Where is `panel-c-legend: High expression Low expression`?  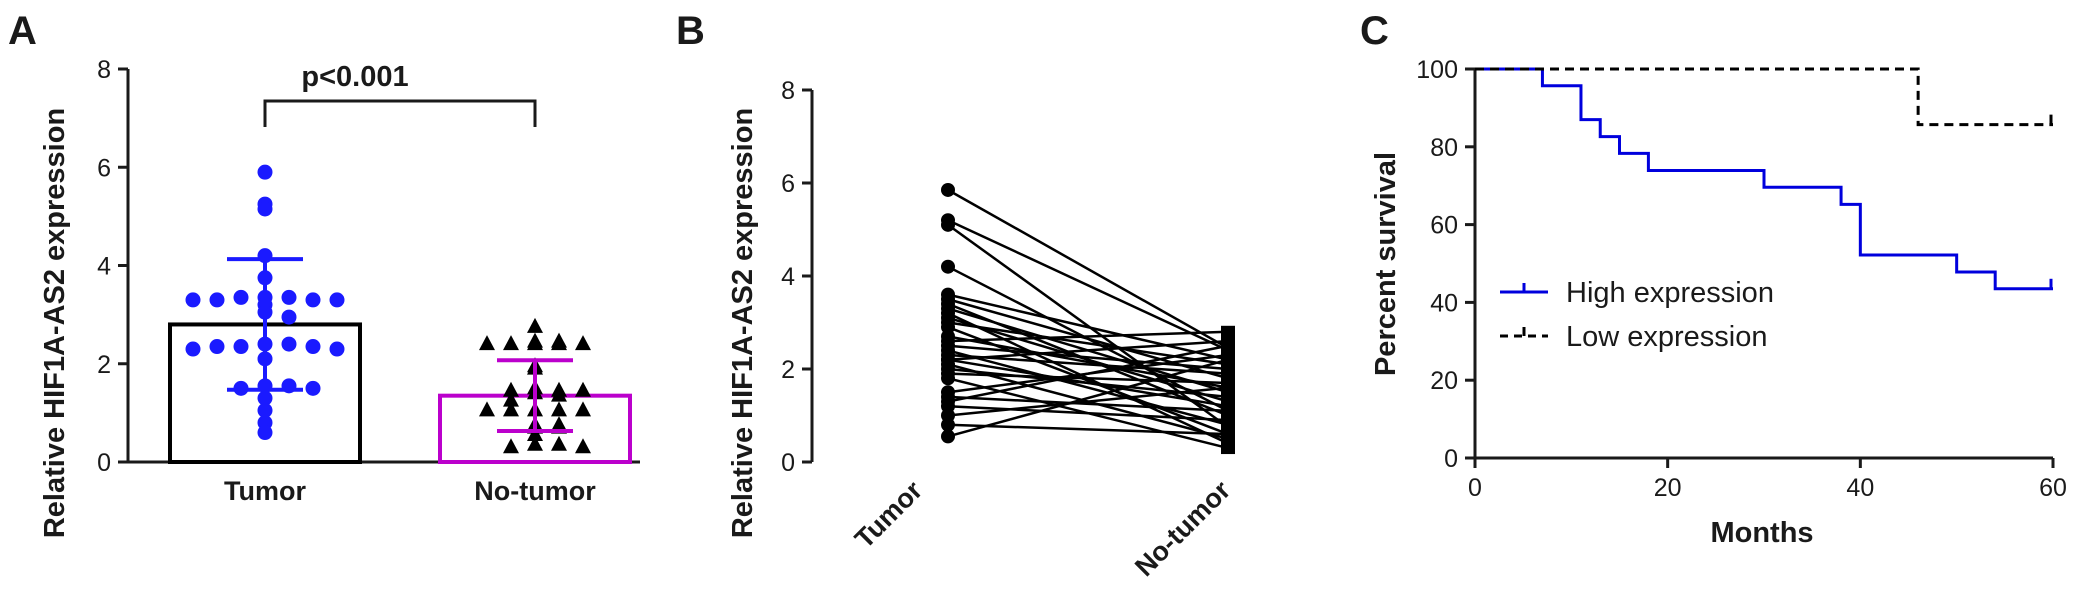
panel-c-legend: High expression Low expression is located at coordinates (1637, 315).